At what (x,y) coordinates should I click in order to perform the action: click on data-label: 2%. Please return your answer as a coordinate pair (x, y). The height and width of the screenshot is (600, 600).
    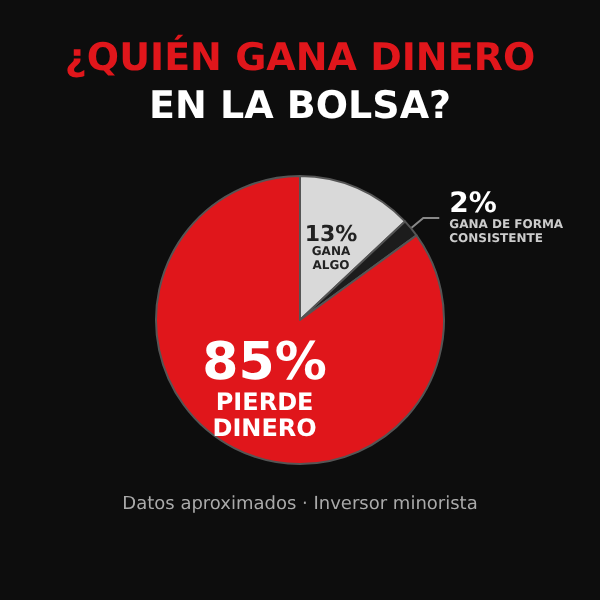
    Looking at the image, I should click on (473, 204).